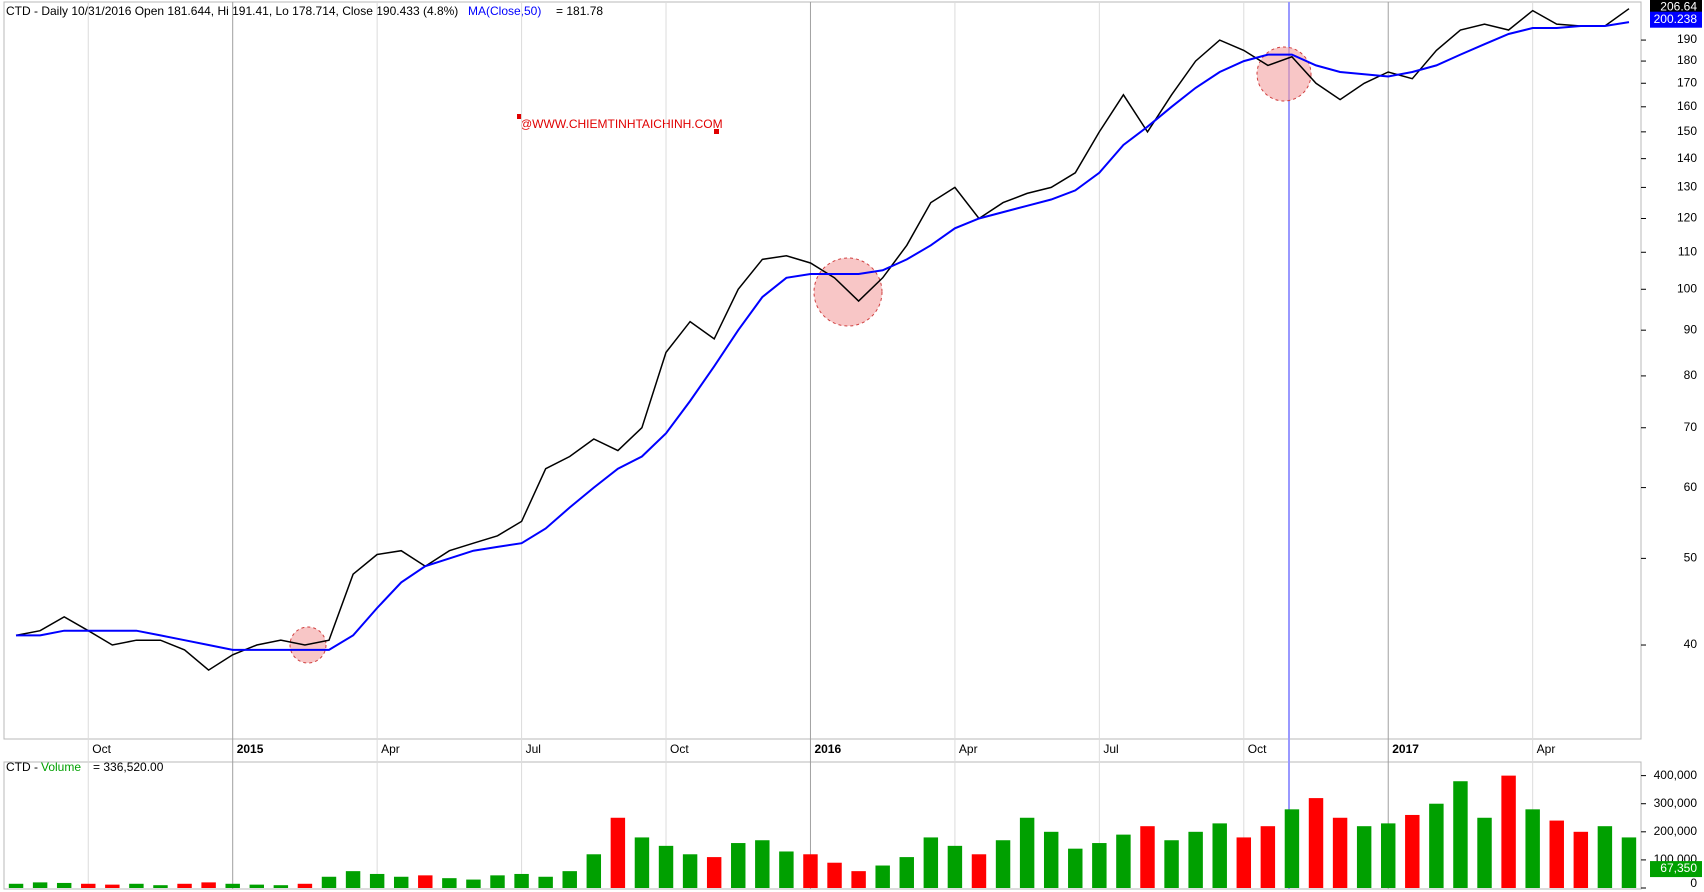 The height and width of the screenshot is (892, 1704). Describe the element at coordinates (250, 749) in the screenshot. I see `x-tick-label: 2015` at that location.